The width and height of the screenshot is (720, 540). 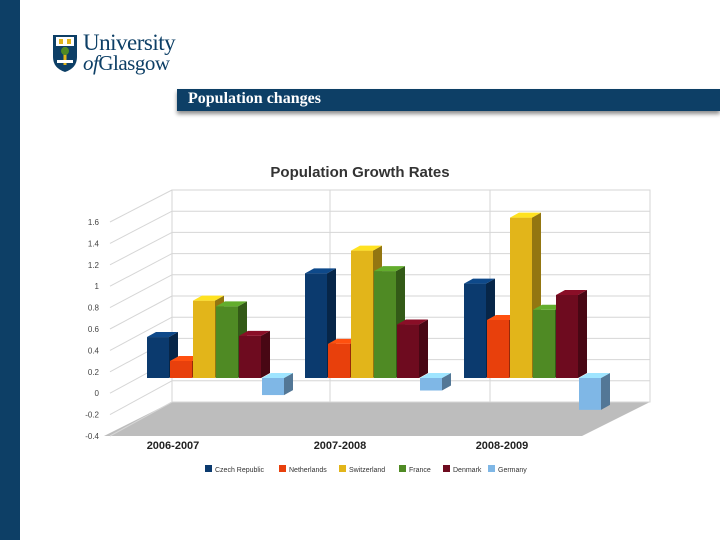 What do you see at coordinates (502, 446) in the screenshot?
I see `x-category-label: 2008-2009` at bounding box center [502, 446].